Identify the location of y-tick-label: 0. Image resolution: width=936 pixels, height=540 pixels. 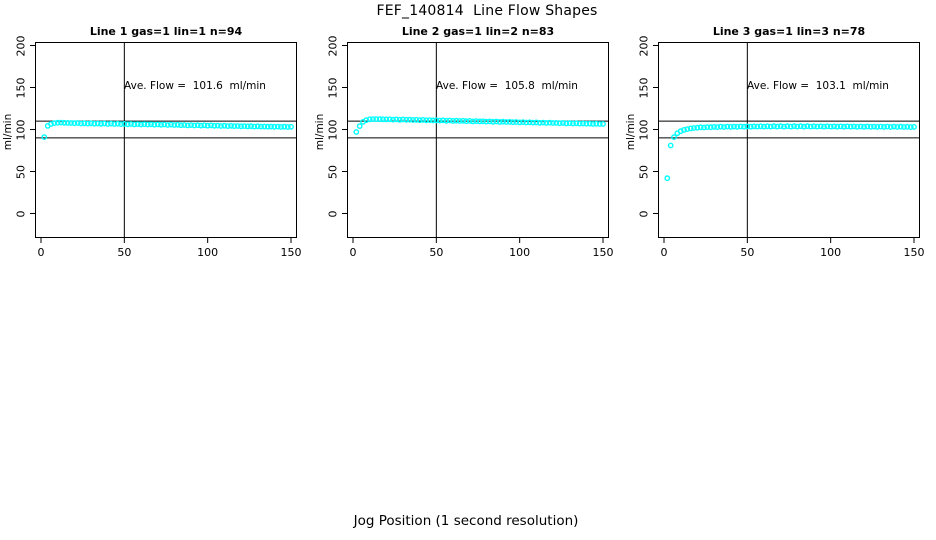
(21, 213).